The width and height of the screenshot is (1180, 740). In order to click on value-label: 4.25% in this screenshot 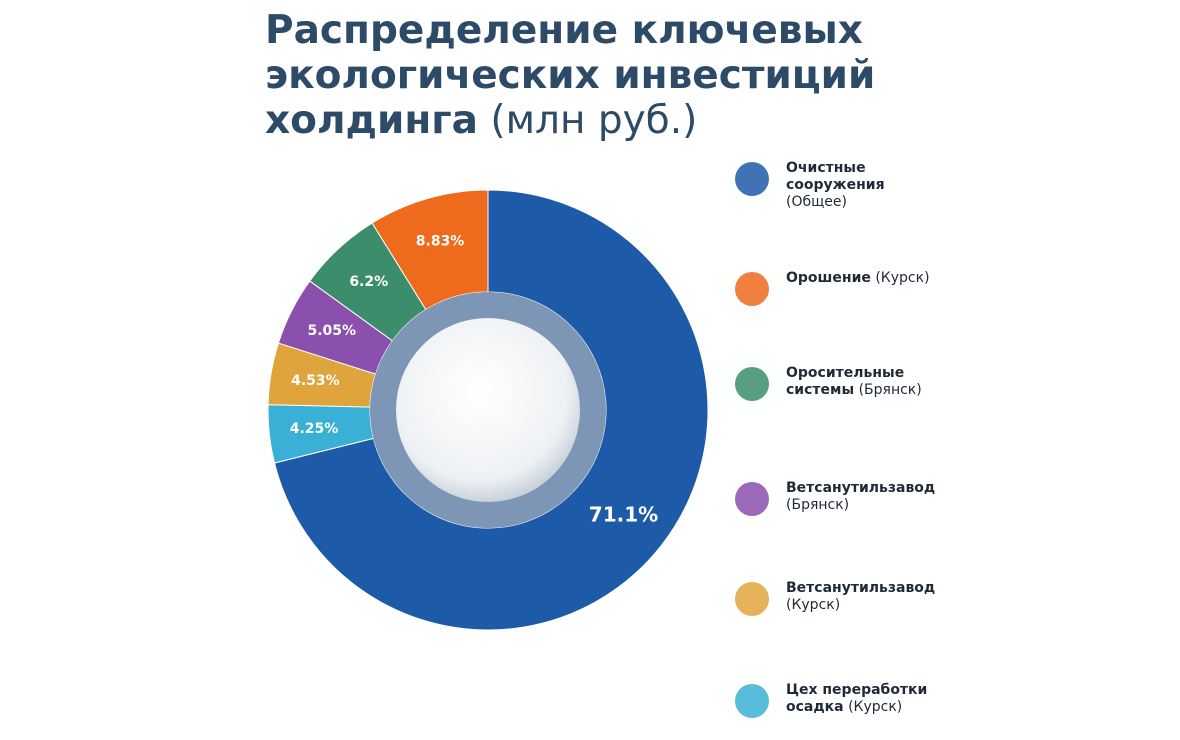, I will do `click(314, 429)`.